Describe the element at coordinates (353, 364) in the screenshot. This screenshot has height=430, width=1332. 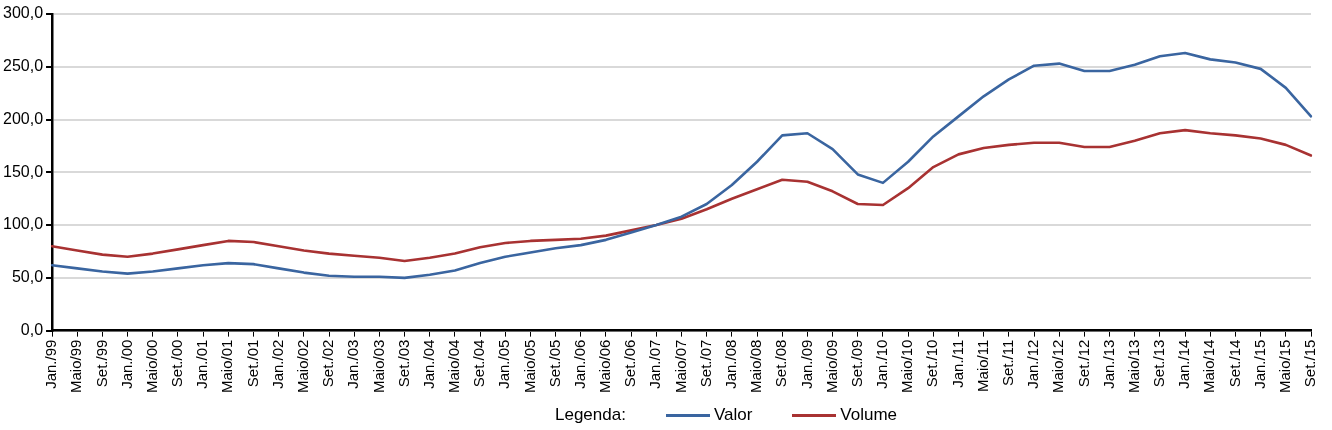
I see `x-tick-label: Jan./03` at that location.